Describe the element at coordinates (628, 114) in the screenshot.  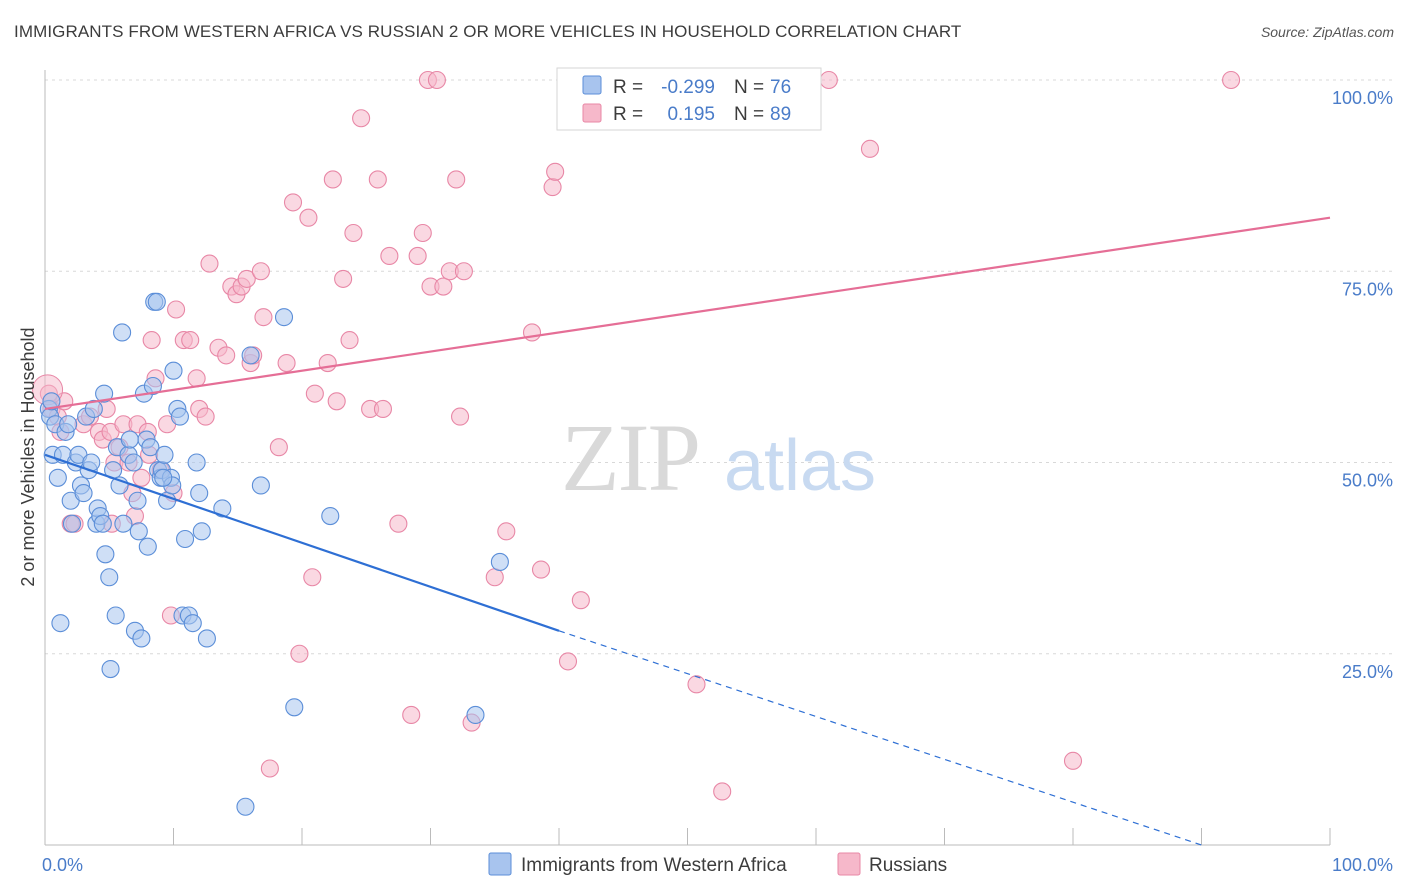
I see `legend-r-label-2: R =` at that location.